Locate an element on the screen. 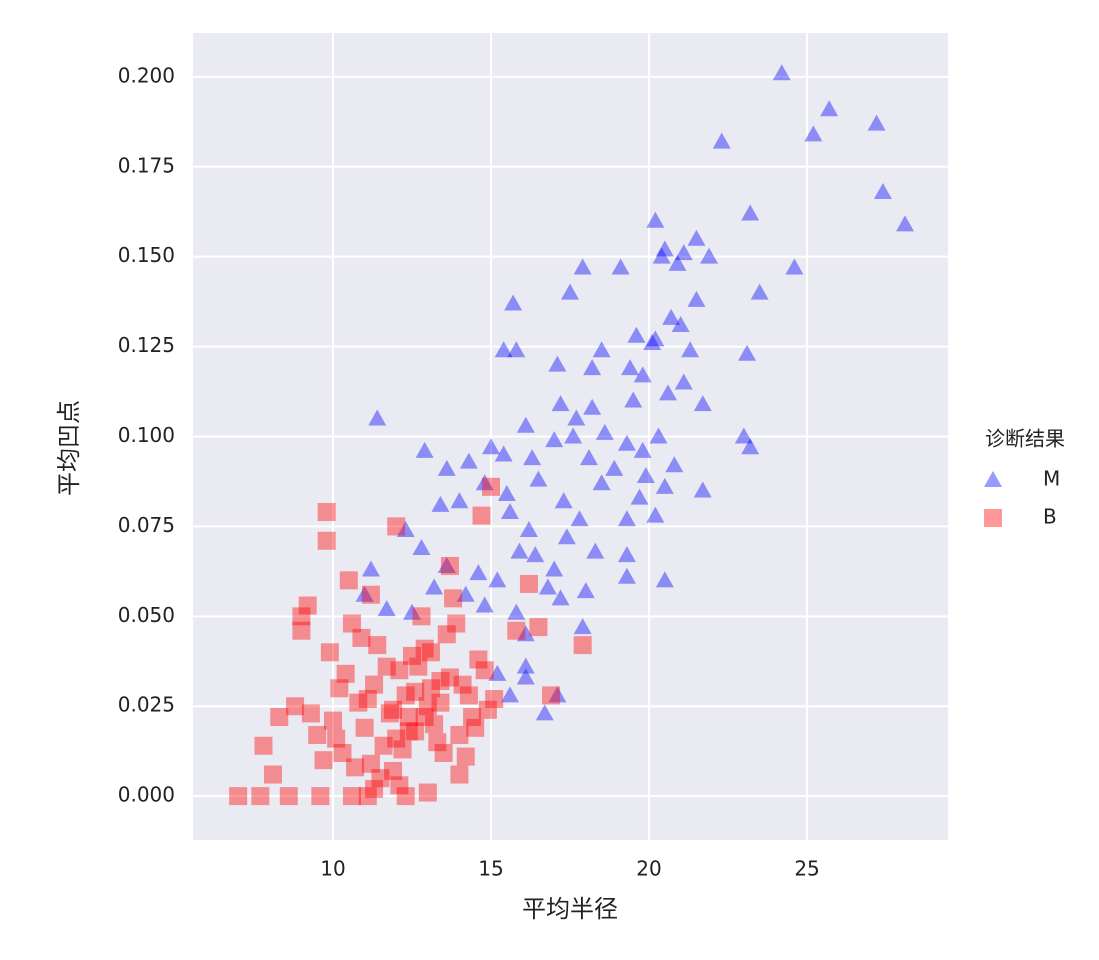 The width and height of the screenshot is (1099, 960). y-tick-label: 0.050 is located at coordinates (146, 615).